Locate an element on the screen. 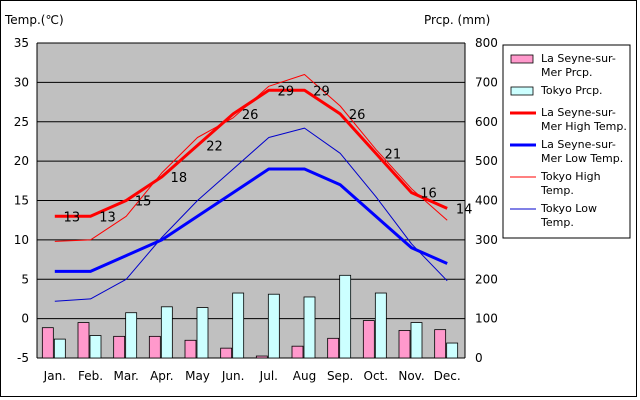 This screenshot has height=400, width=640. left-axis-title: Temp.(℃) is located at coordinates (34, 20).